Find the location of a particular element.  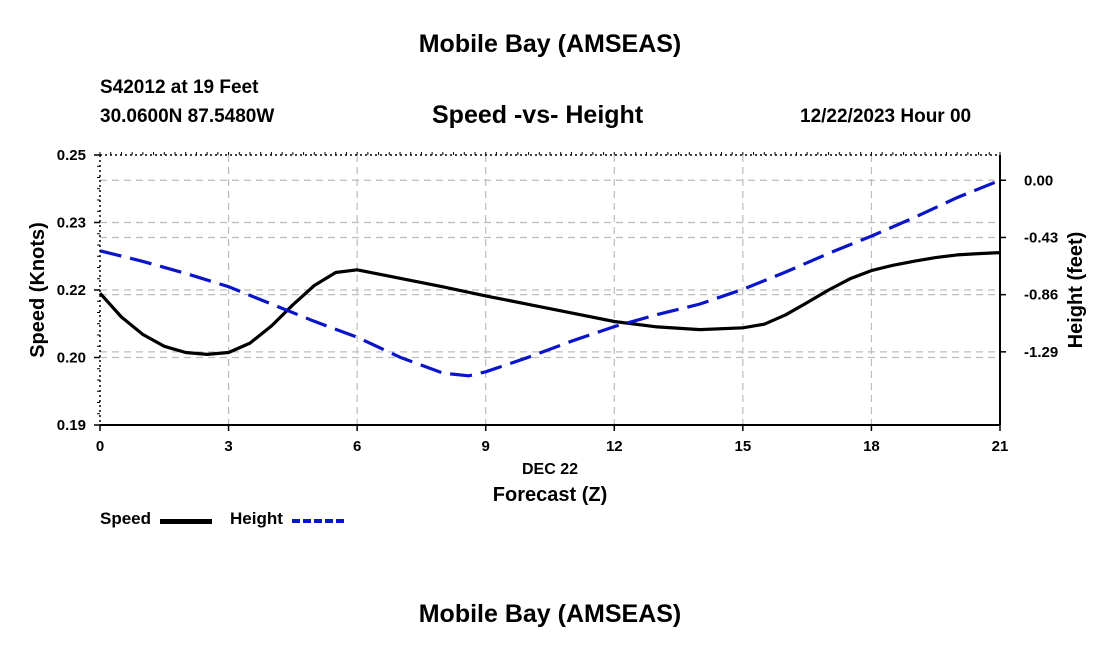

x-axis-tick-label: 0 is located at coordinates (100, 446).